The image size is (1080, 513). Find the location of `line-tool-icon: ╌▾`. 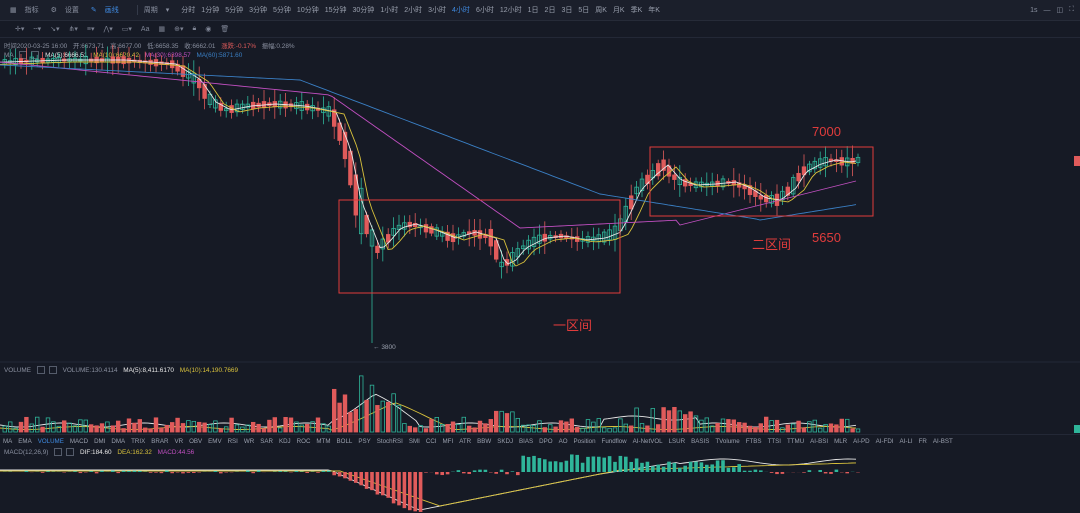

line-tool-icon: ╌▾ is located at coordinates (37, 29).